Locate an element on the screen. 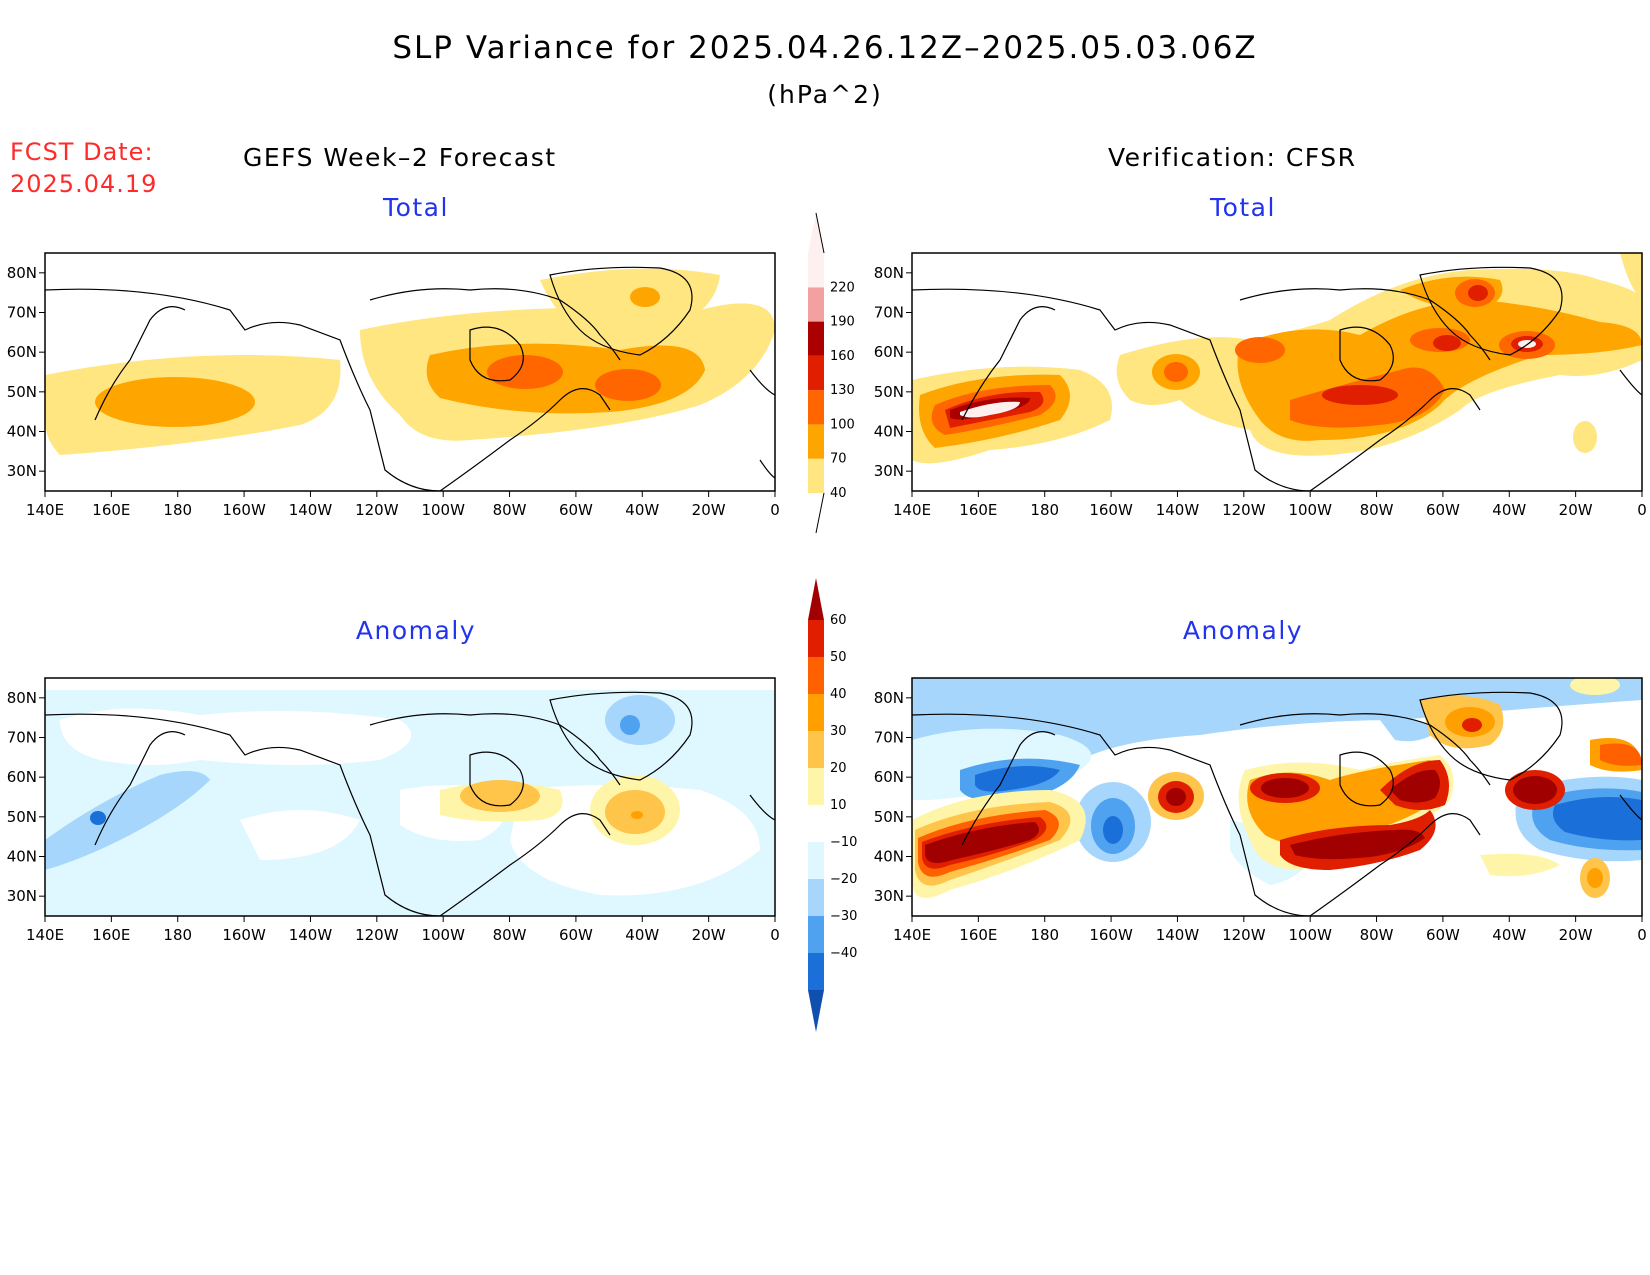 Image resolution: width=1650 pixels, height=1275 pixels. lon-tick-label: 60W is located at coordinates (576, 510).